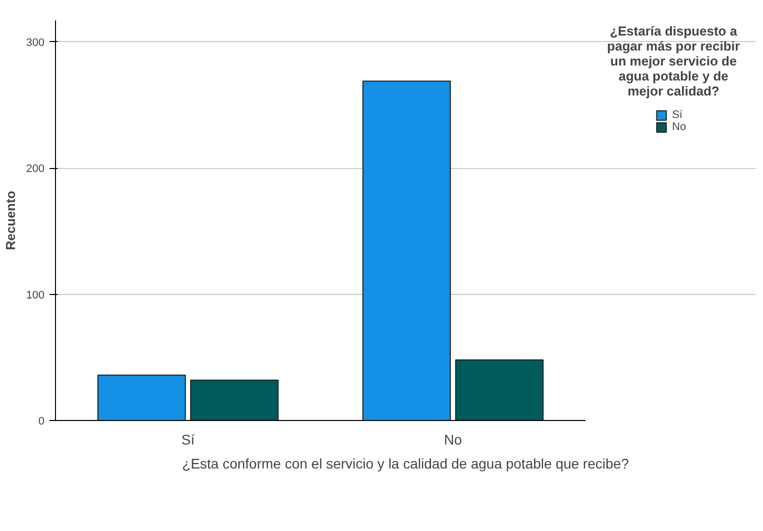  What do you see at coordinates (35, 295) in the screenshot?
I see `y-tick-label: 100` at bounding box center [35, 295].